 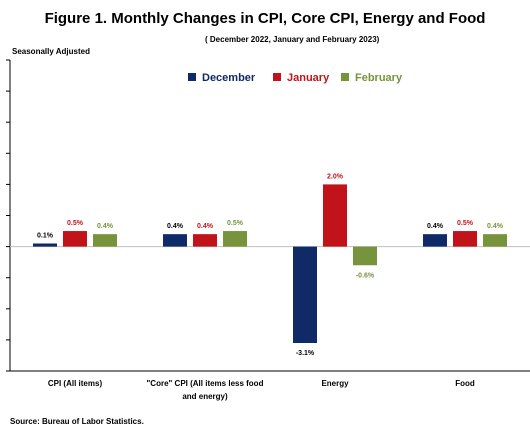 I want to click on category-label: Food, so click(x=465, y=383).